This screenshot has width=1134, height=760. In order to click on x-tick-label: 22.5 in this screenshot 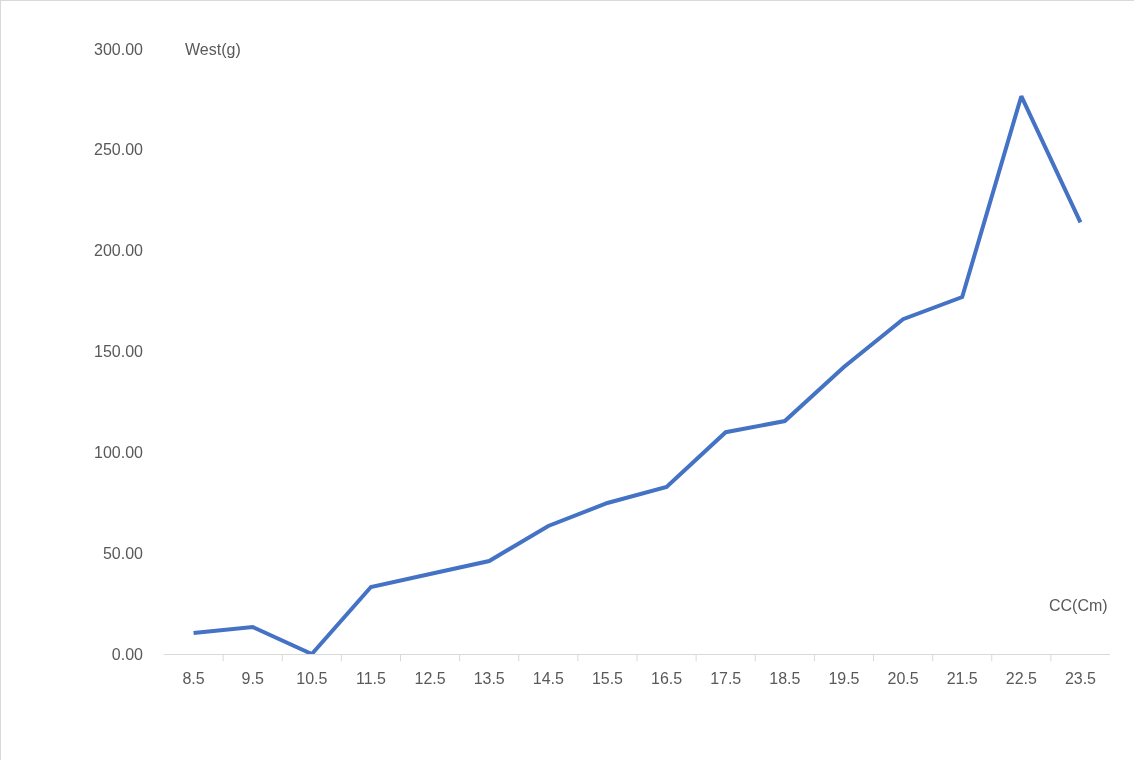, I will do `click(1021, 679)`.